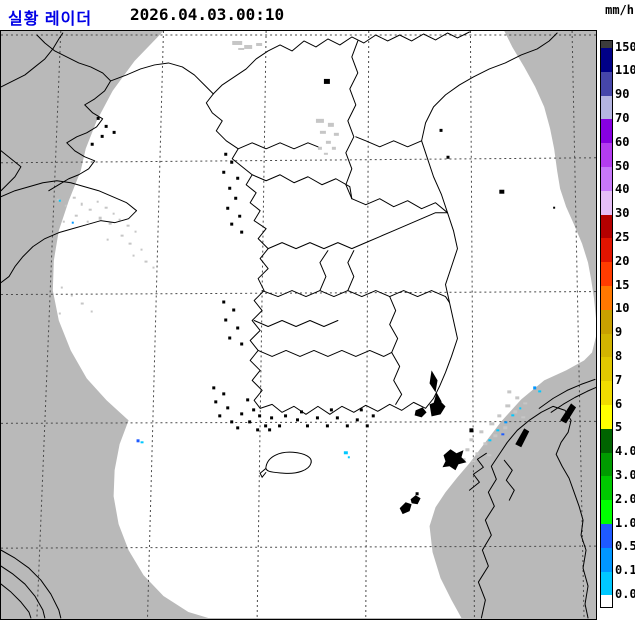 Image resolution: width=635 pixels, height=620 pixels. Describe the element at coordinates (341, 63) in the screenshot. I see `border-yalu-tumen` at that location.